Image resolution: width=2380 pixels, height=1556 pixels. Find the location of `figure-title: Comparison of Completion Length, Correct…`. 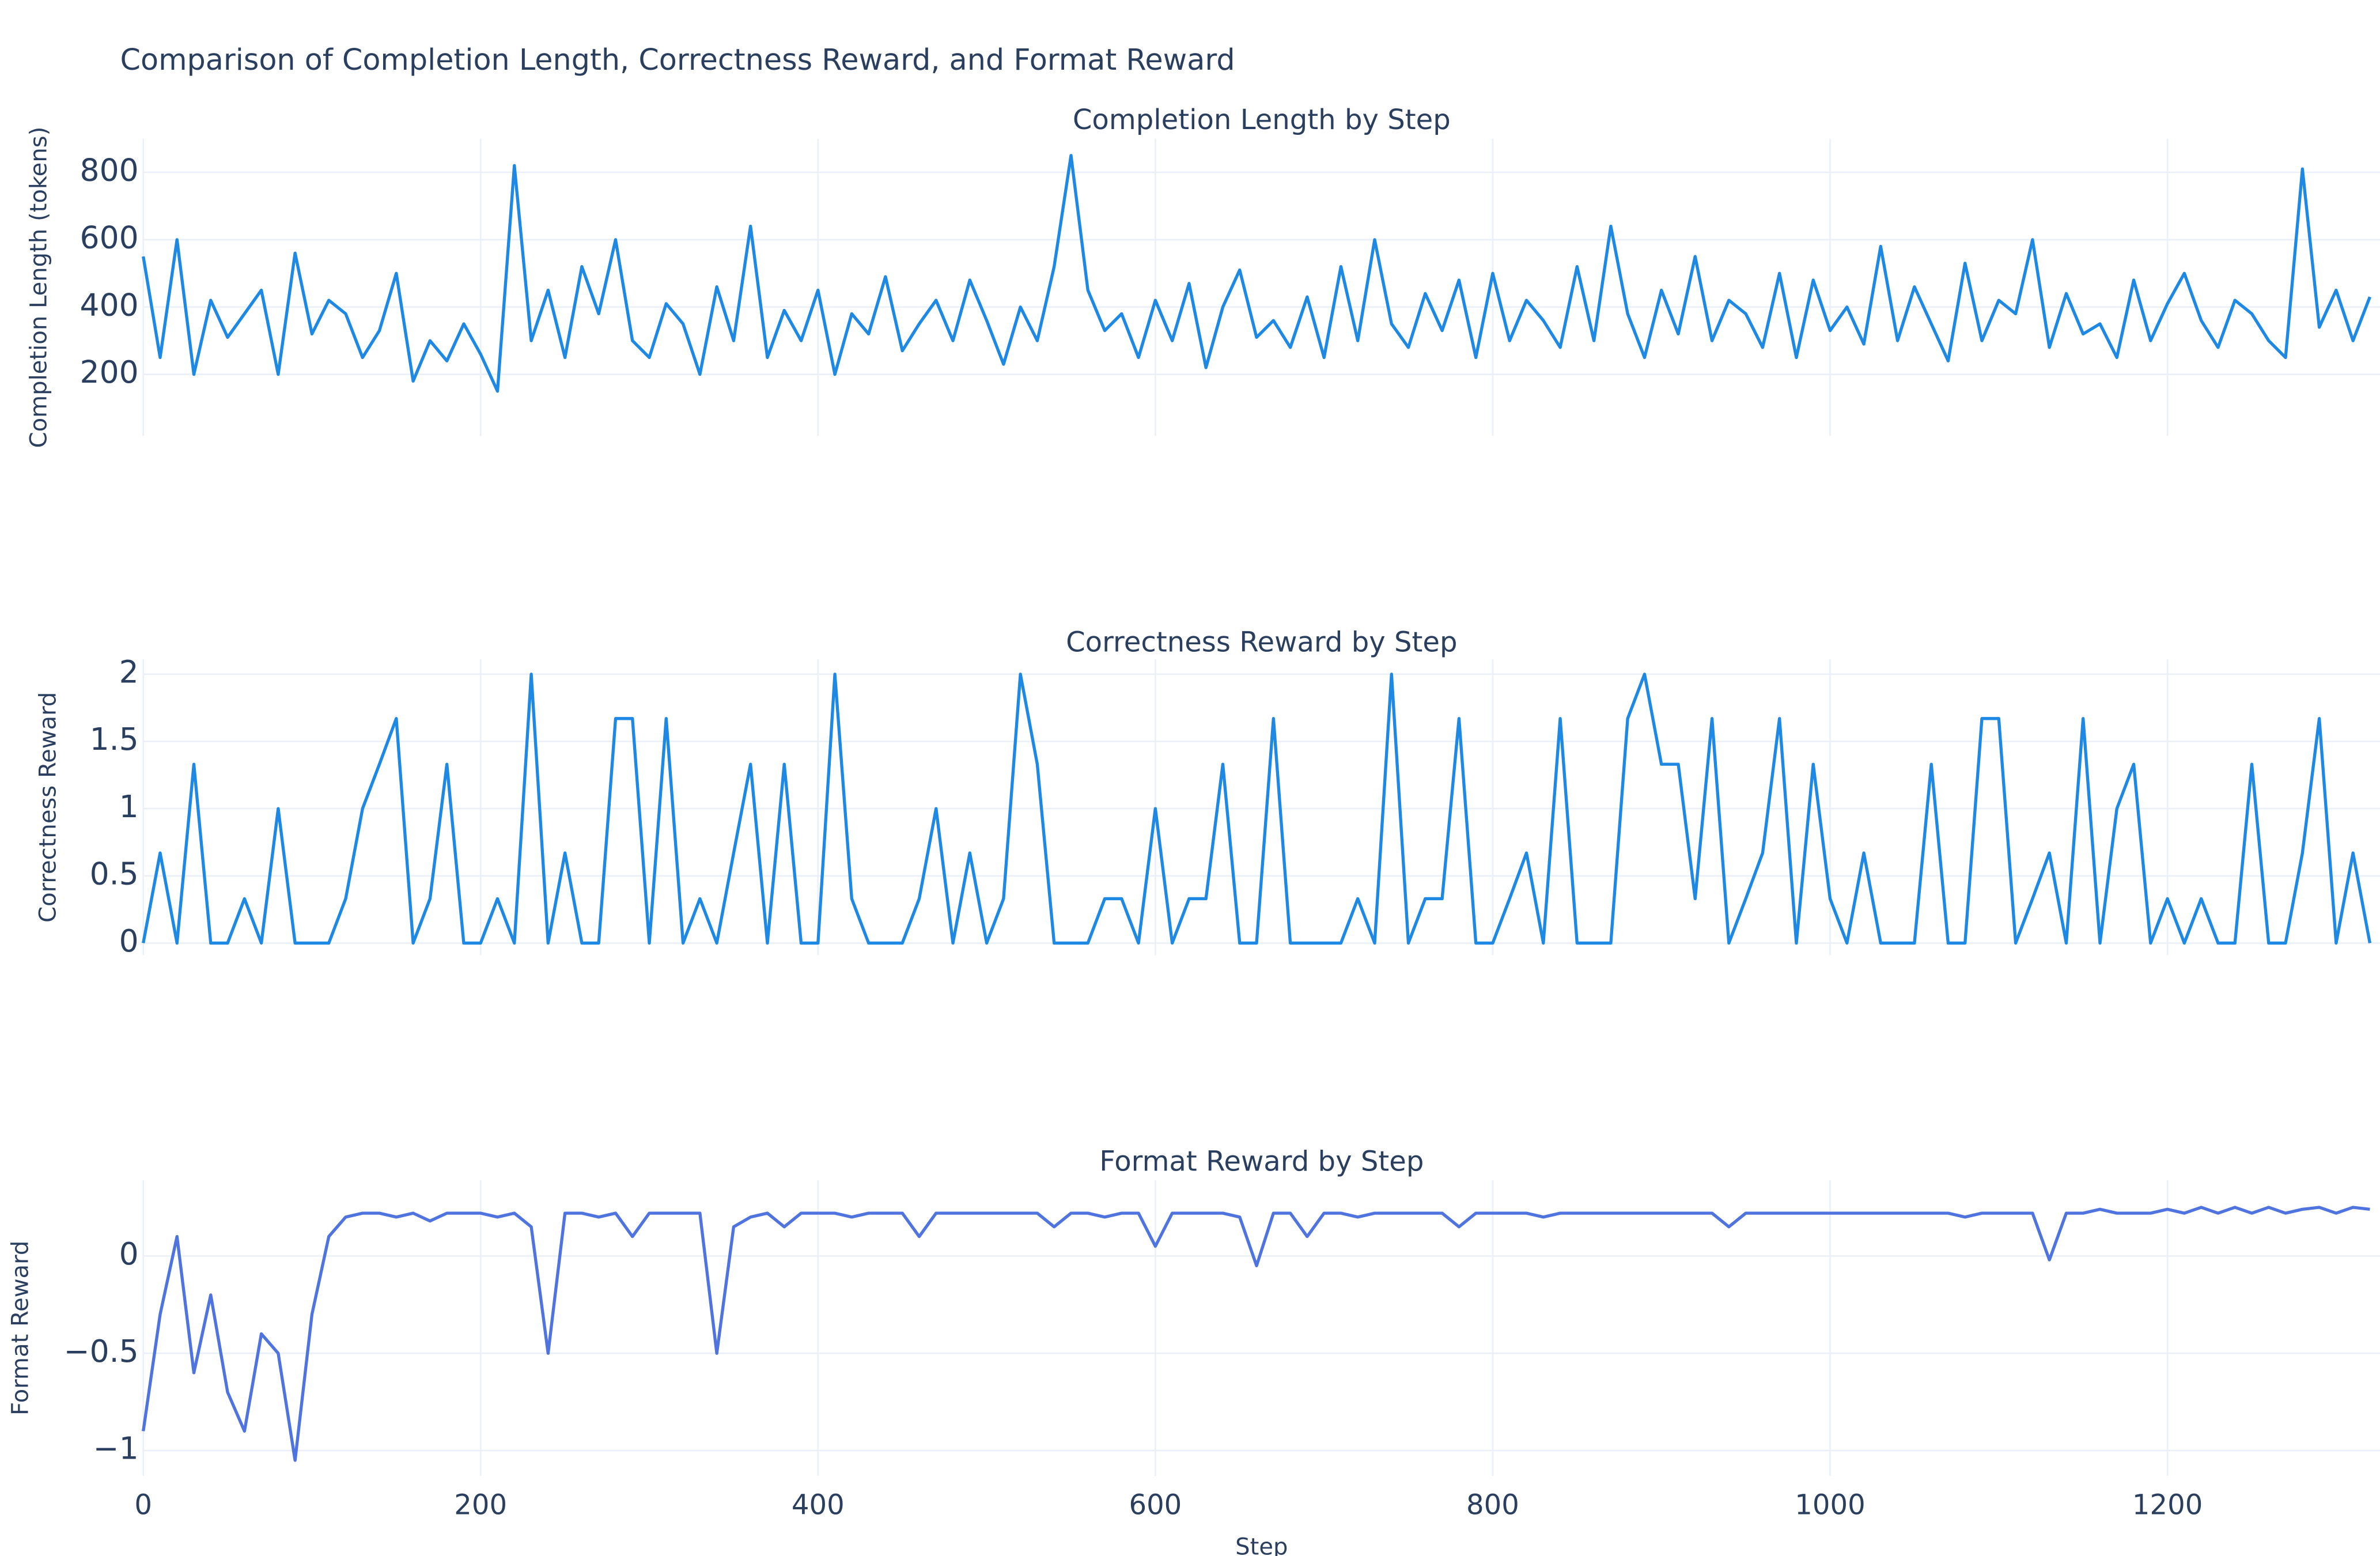

figure-title: Comparison of Completion Length, Correct… is located at coordinates (678, 60).